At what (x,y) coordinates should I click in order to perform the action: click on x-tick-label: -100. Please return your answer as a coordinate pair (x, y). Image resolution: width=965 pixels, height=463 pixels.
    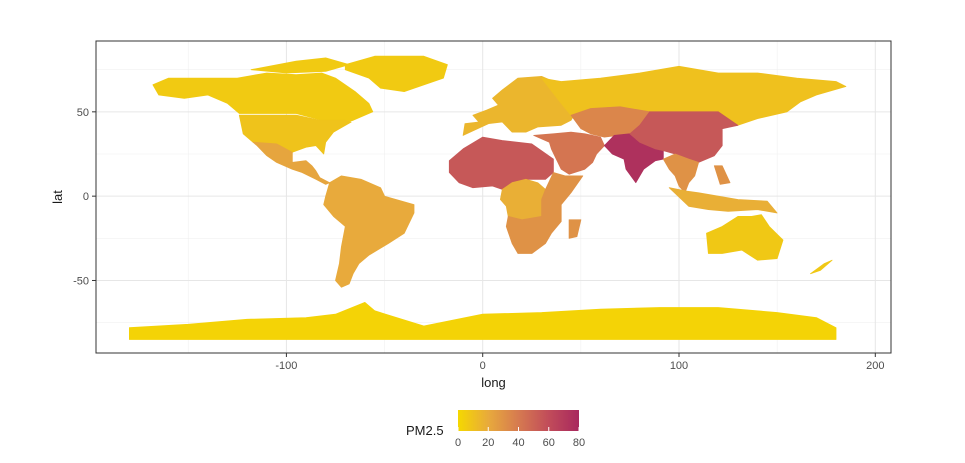
    Looking at the image, I should click on (286, 366).